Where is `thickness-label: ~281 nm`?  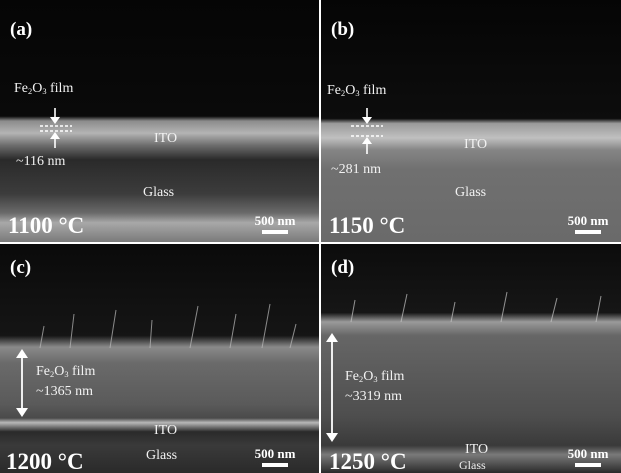 thickness-label: ~281 nm is located at coordinates (356, 169).